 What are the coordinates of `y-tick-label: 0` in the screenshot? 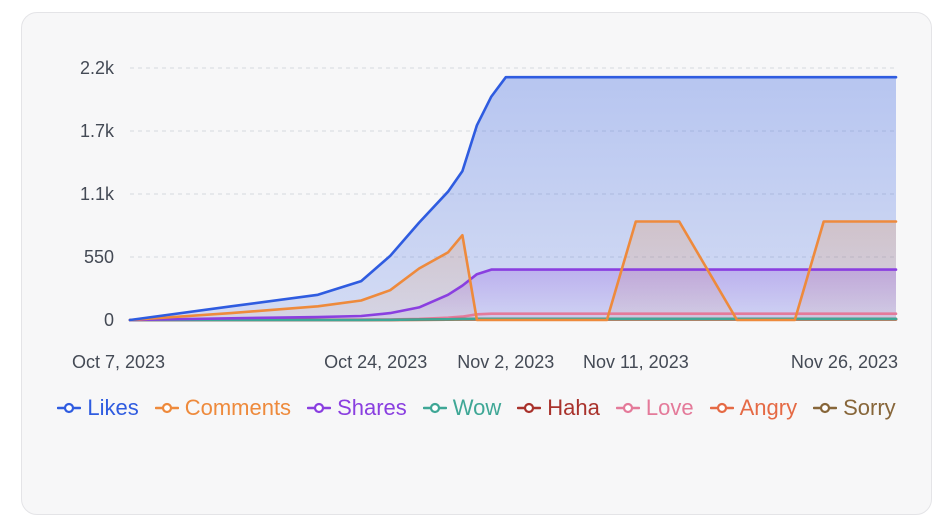 It's located at (109, 320).